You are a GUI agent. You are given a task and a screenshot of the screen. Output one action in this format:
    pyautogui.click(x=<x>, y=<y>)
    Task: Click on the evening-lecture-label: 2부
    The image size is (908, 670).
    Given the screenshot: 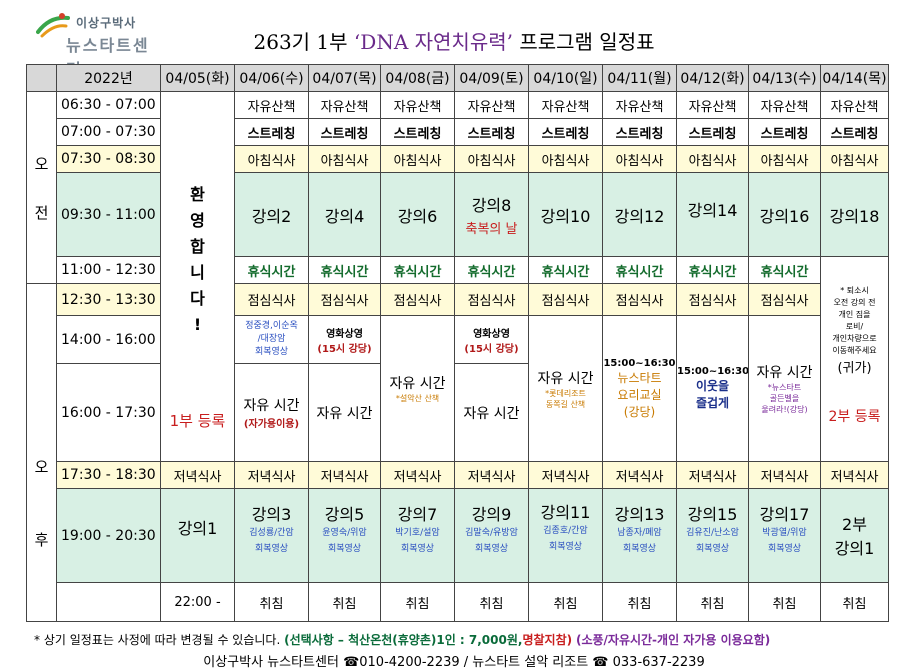 What is the action you would take?
    pyautogui.click(x=854, y=524)
    